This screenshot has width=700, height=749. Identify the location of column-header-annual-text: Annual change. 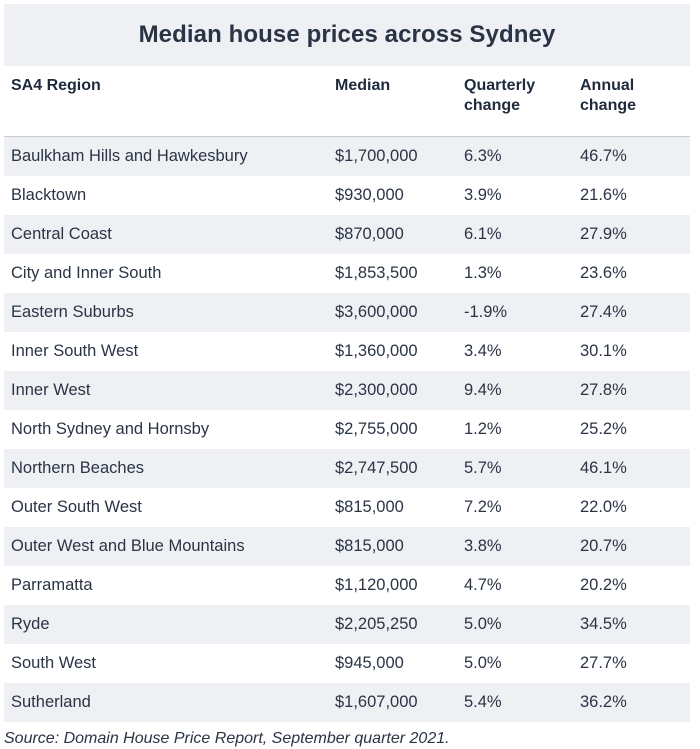
(608, 95).